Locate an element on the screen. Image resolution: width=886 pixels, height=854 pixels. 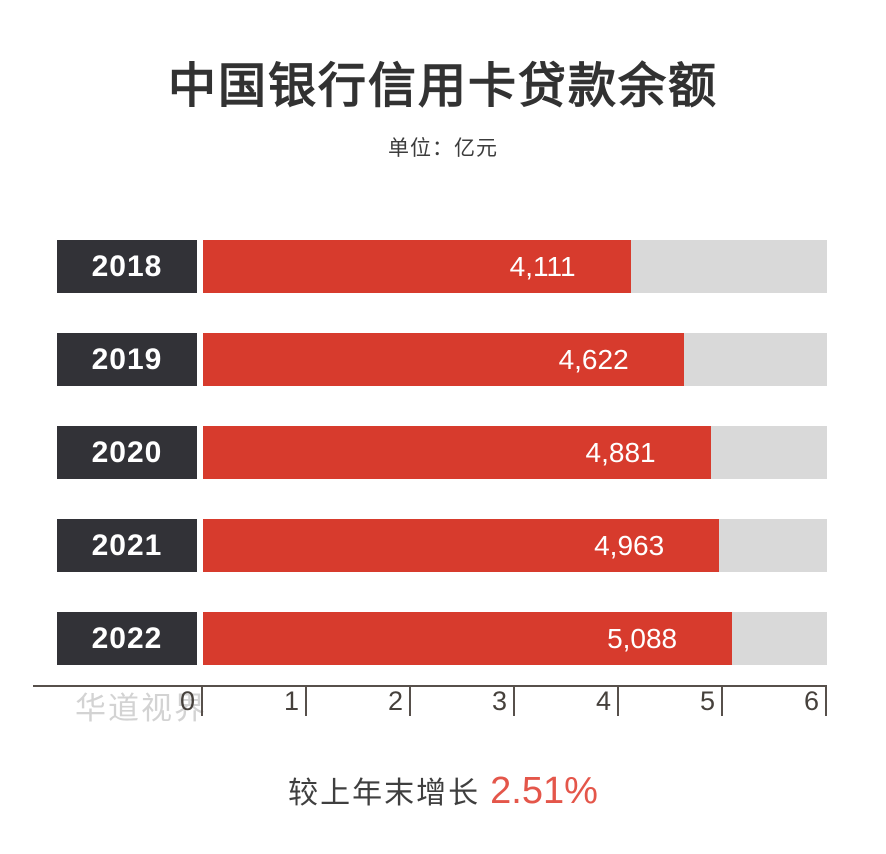
x-axis-tick-label: 4 is located at coordinates (567, 701).